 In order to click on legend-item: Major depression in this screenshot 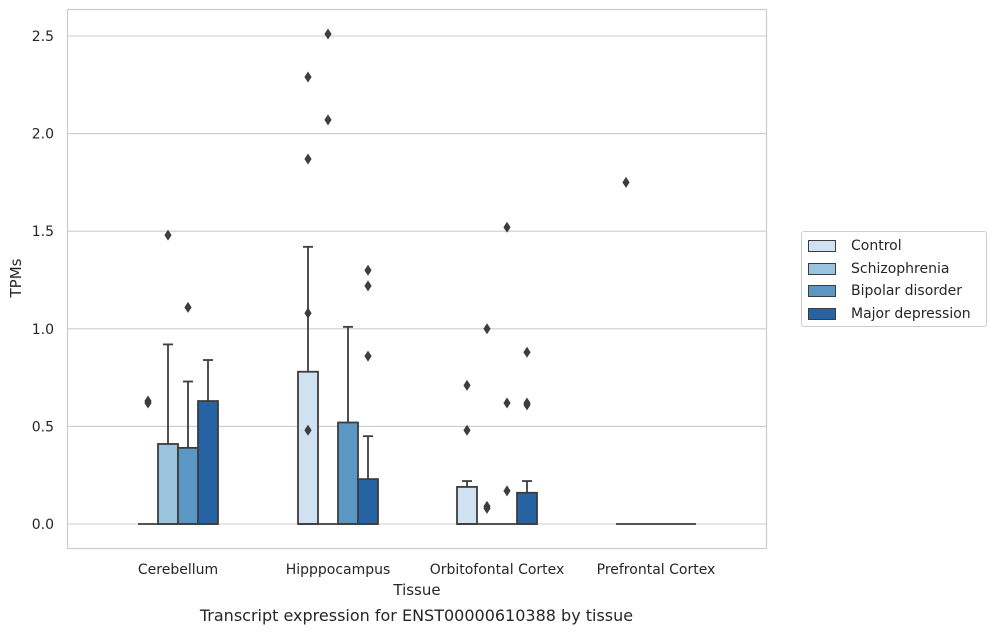, I will do `click(897, 314)`.